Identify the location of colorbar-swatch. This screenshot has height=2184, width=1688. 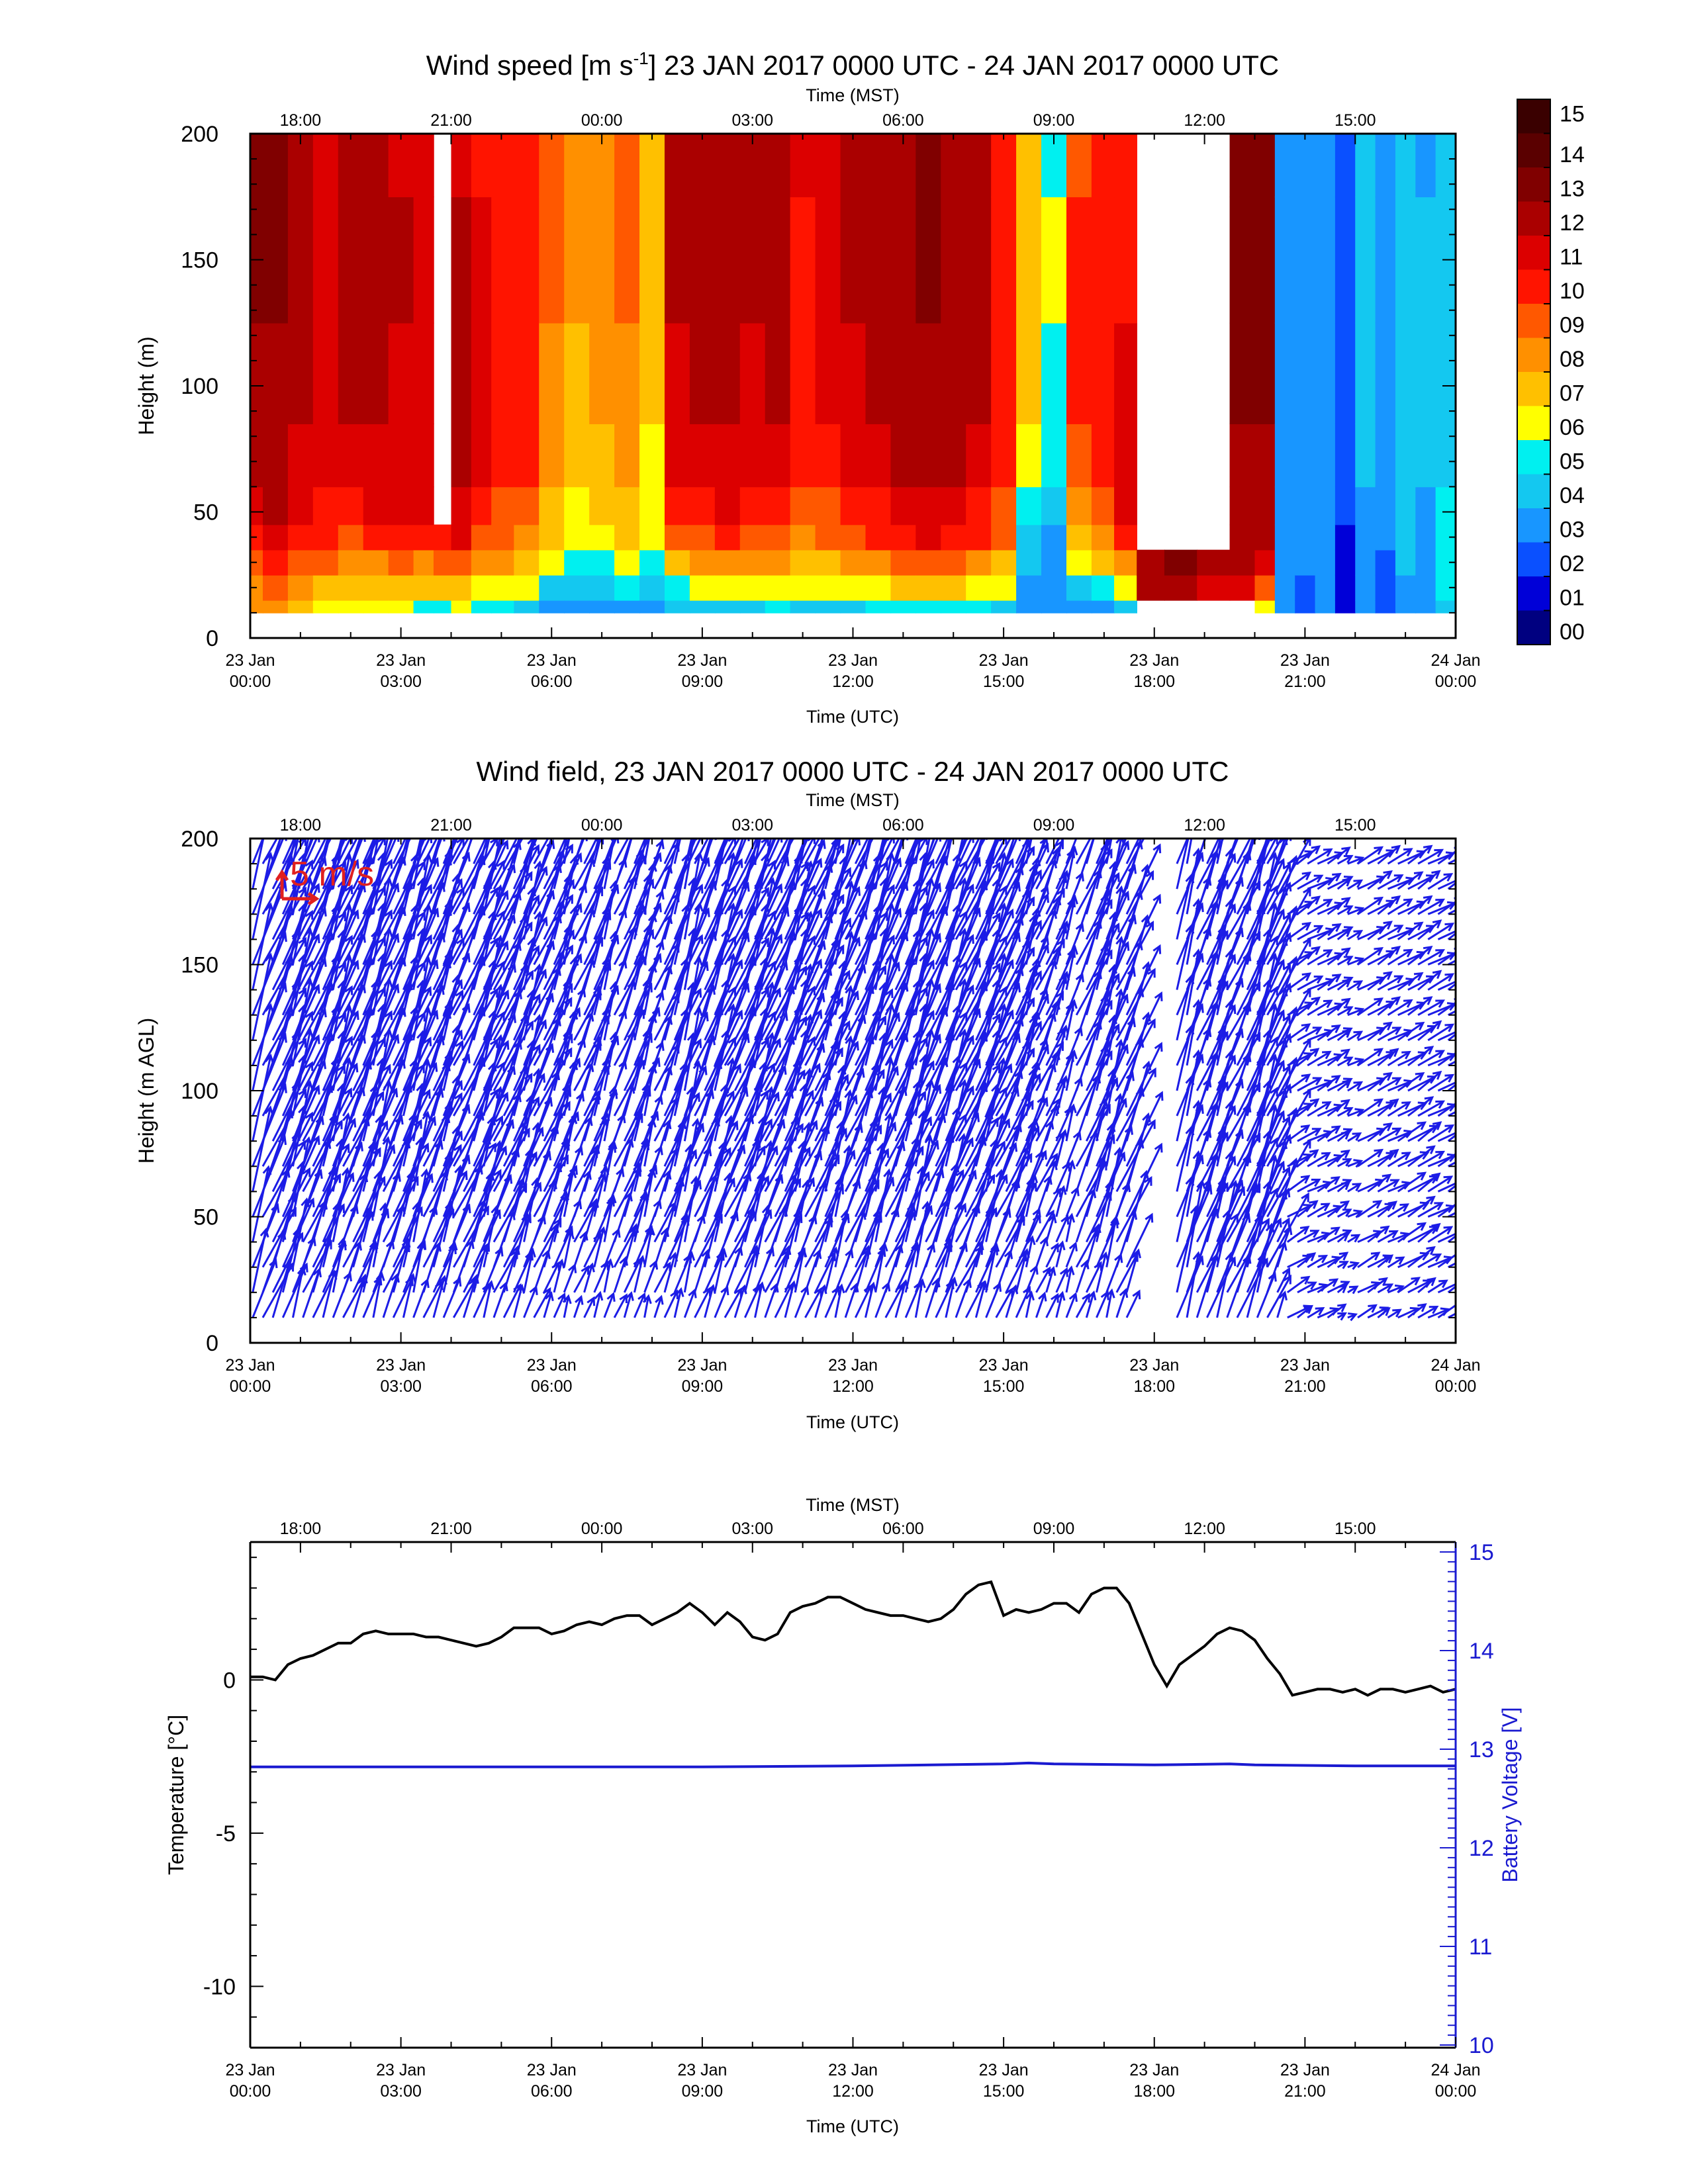
(1533, 423).